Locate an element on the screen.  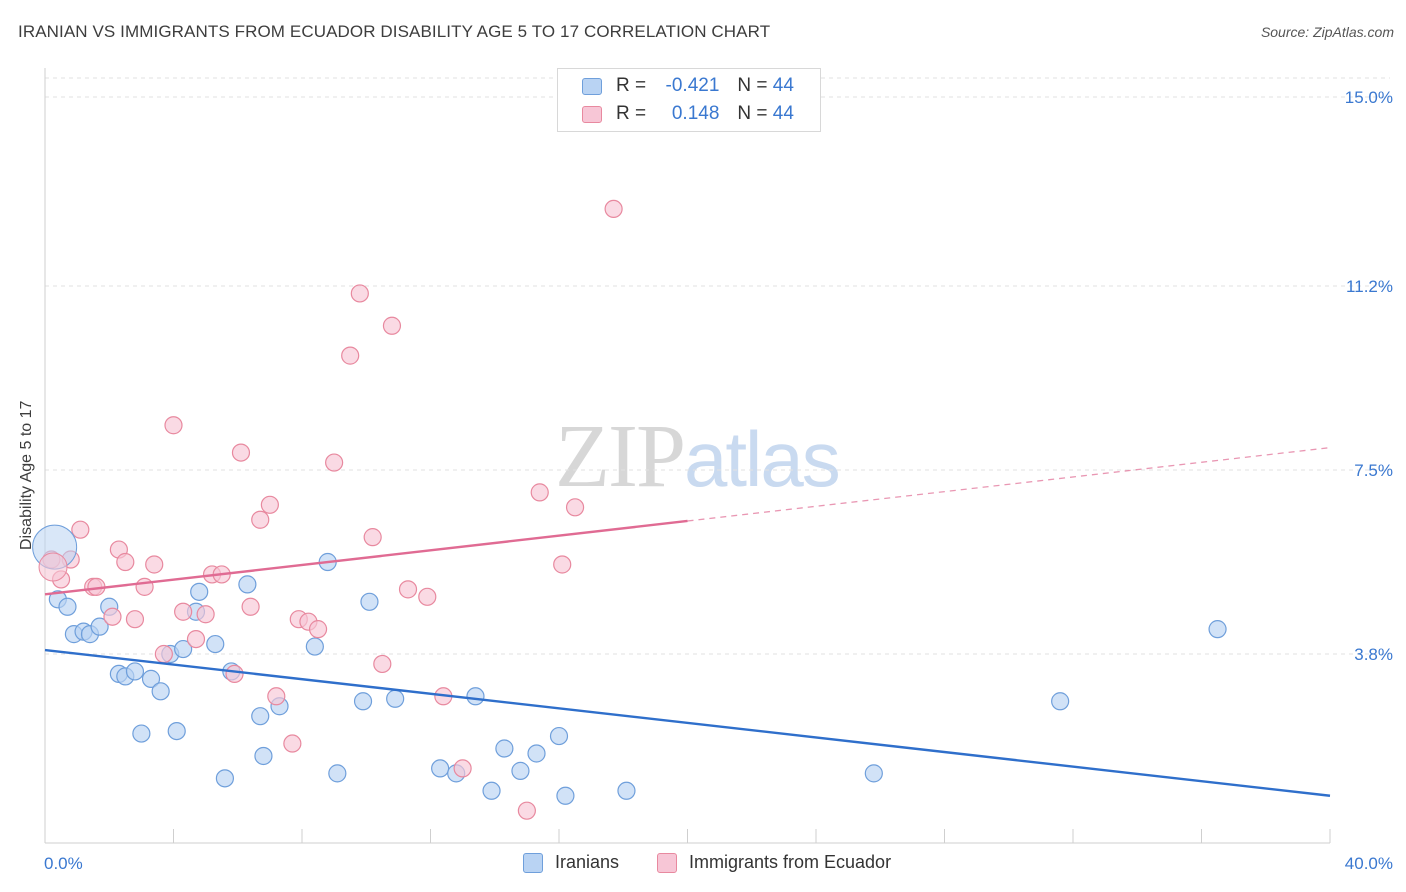
watermark: ZIPatlas is located at coordinates (698, 456).